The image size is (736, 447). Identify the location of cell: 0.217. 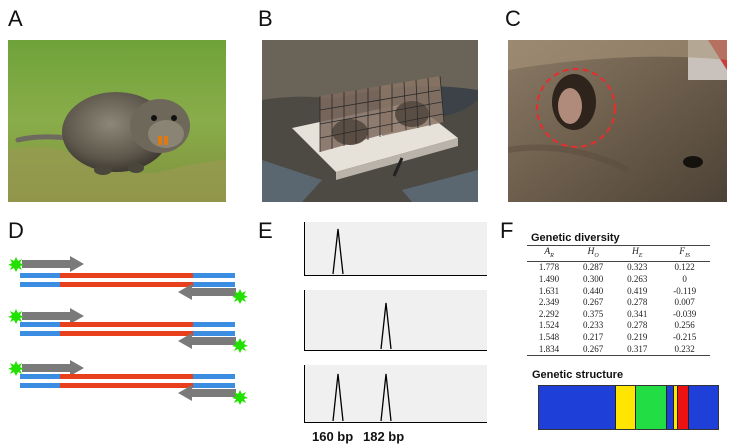
(593, 336).